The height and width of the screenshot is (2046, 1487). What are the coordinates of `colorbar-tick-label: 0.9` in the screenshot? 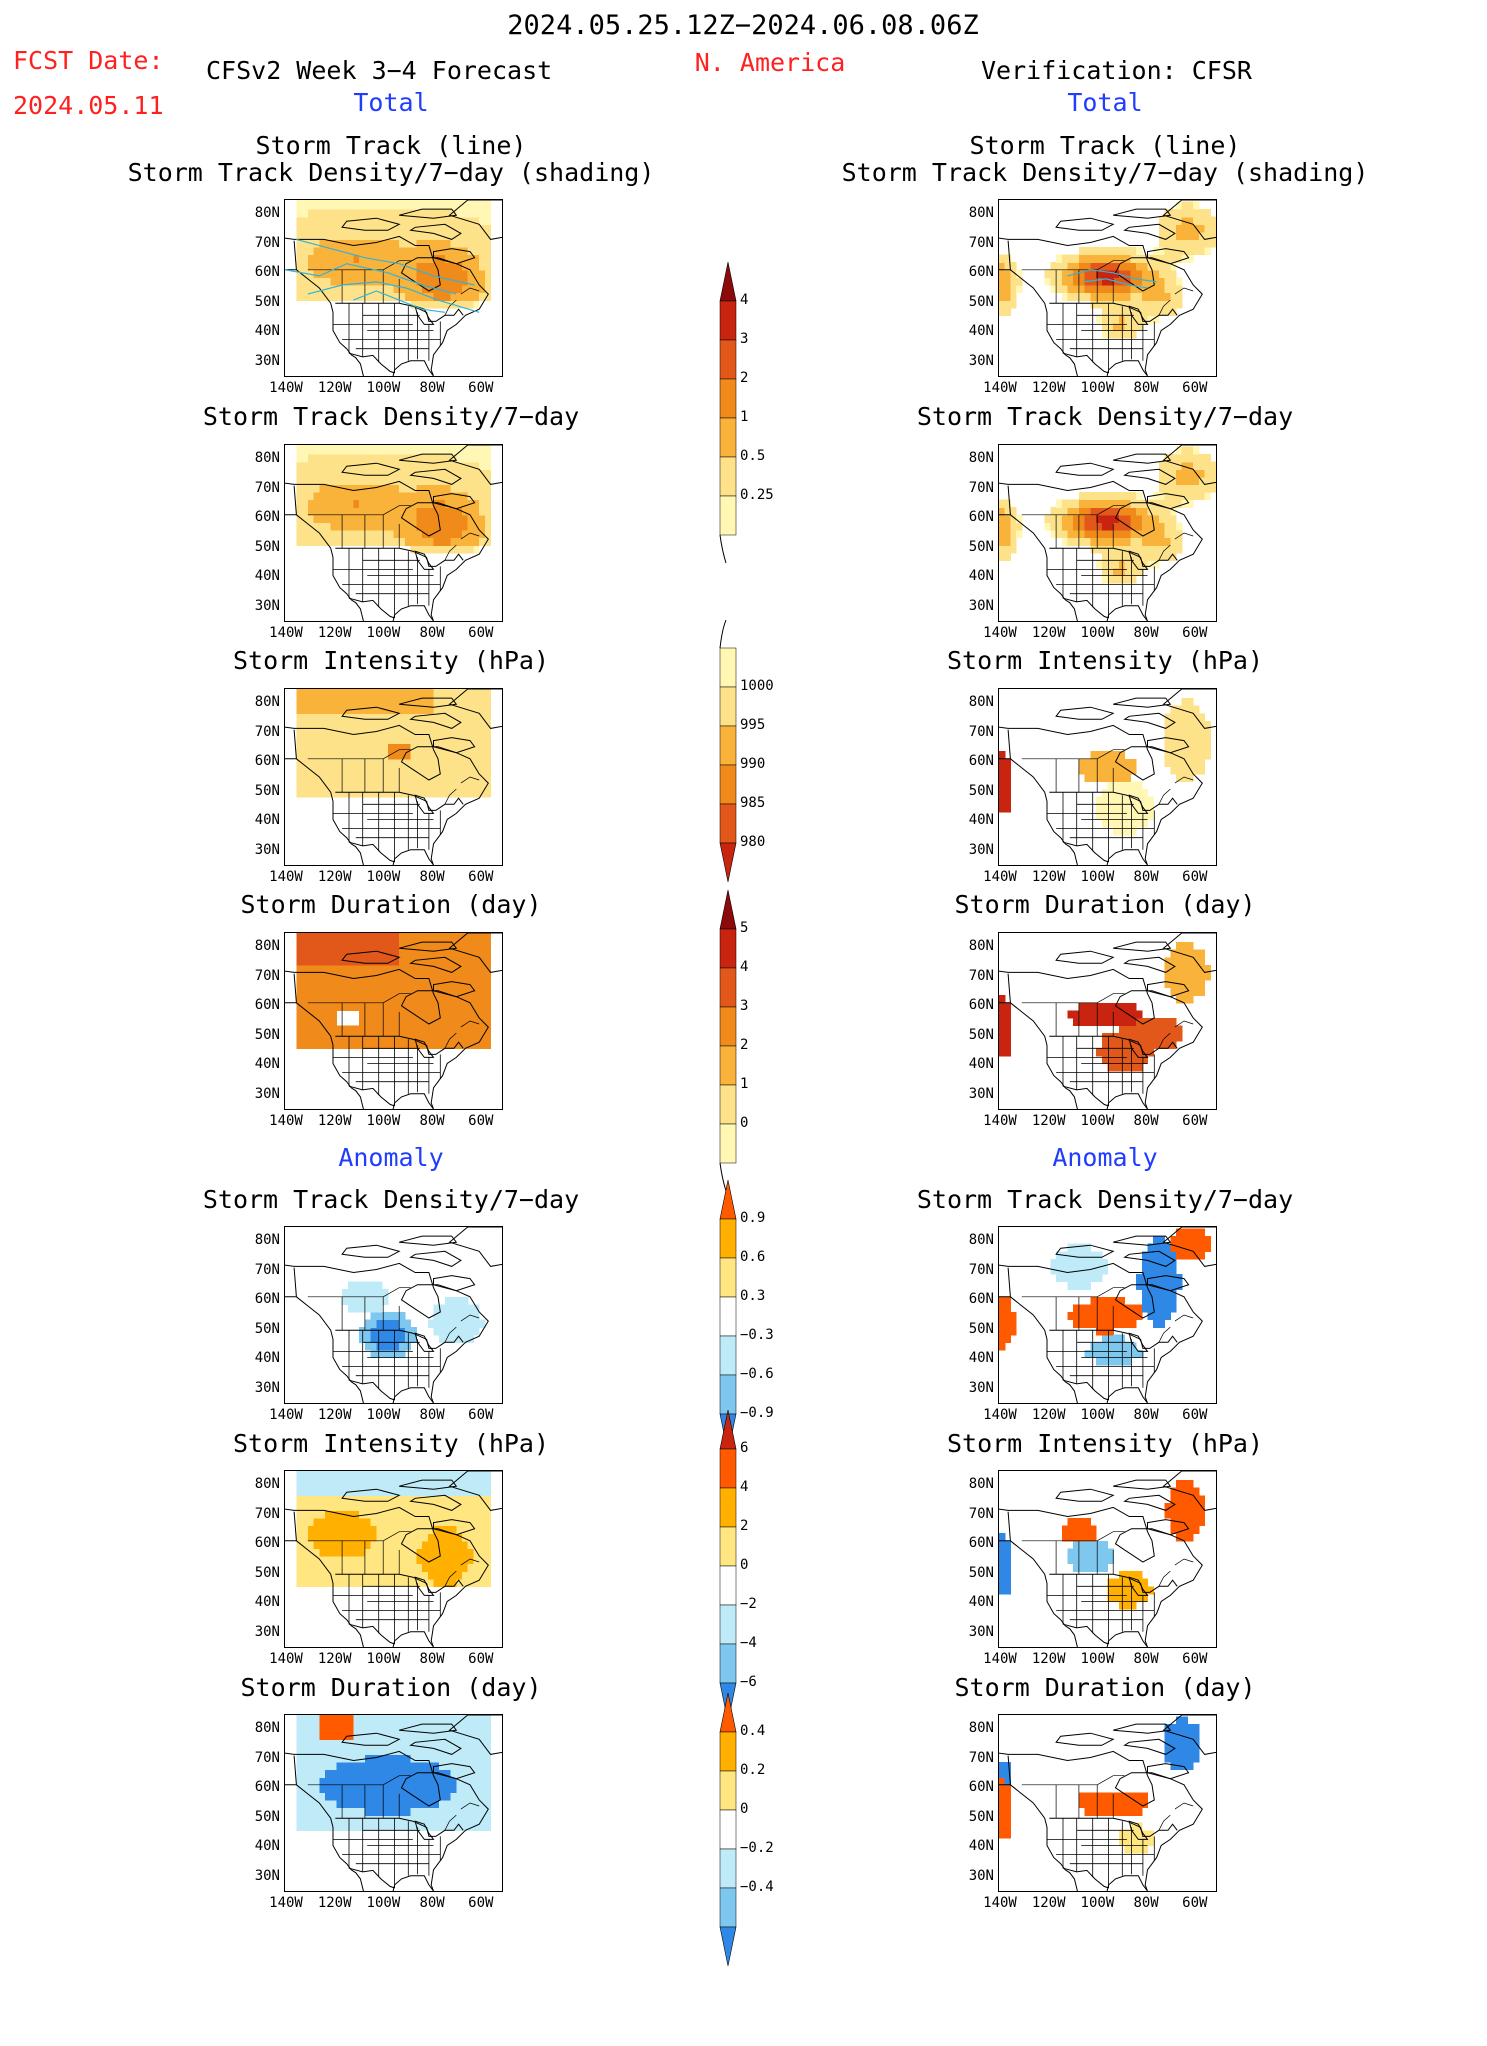 It's located at (752, 1218).